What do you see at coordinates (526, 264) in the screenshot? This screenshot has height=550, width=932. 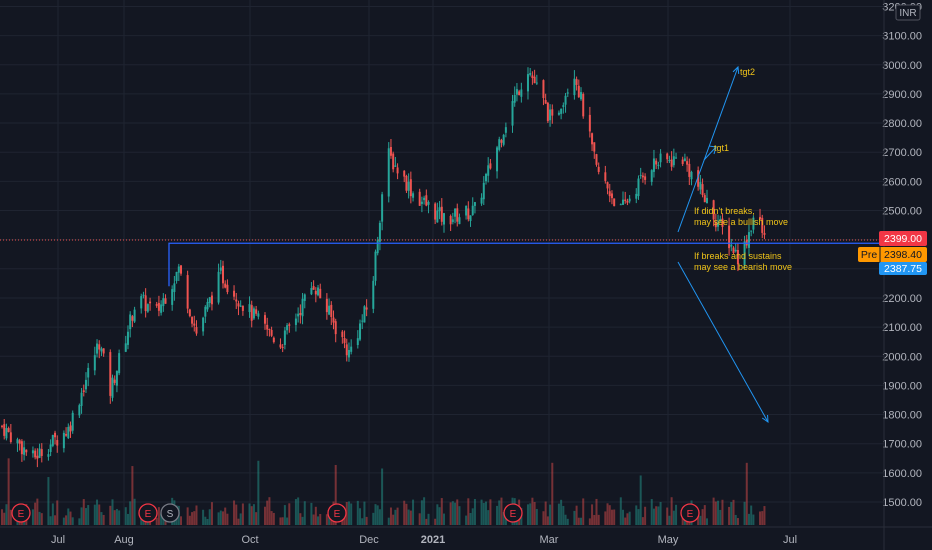 I see `support-line` at bounding box center [526, 264].